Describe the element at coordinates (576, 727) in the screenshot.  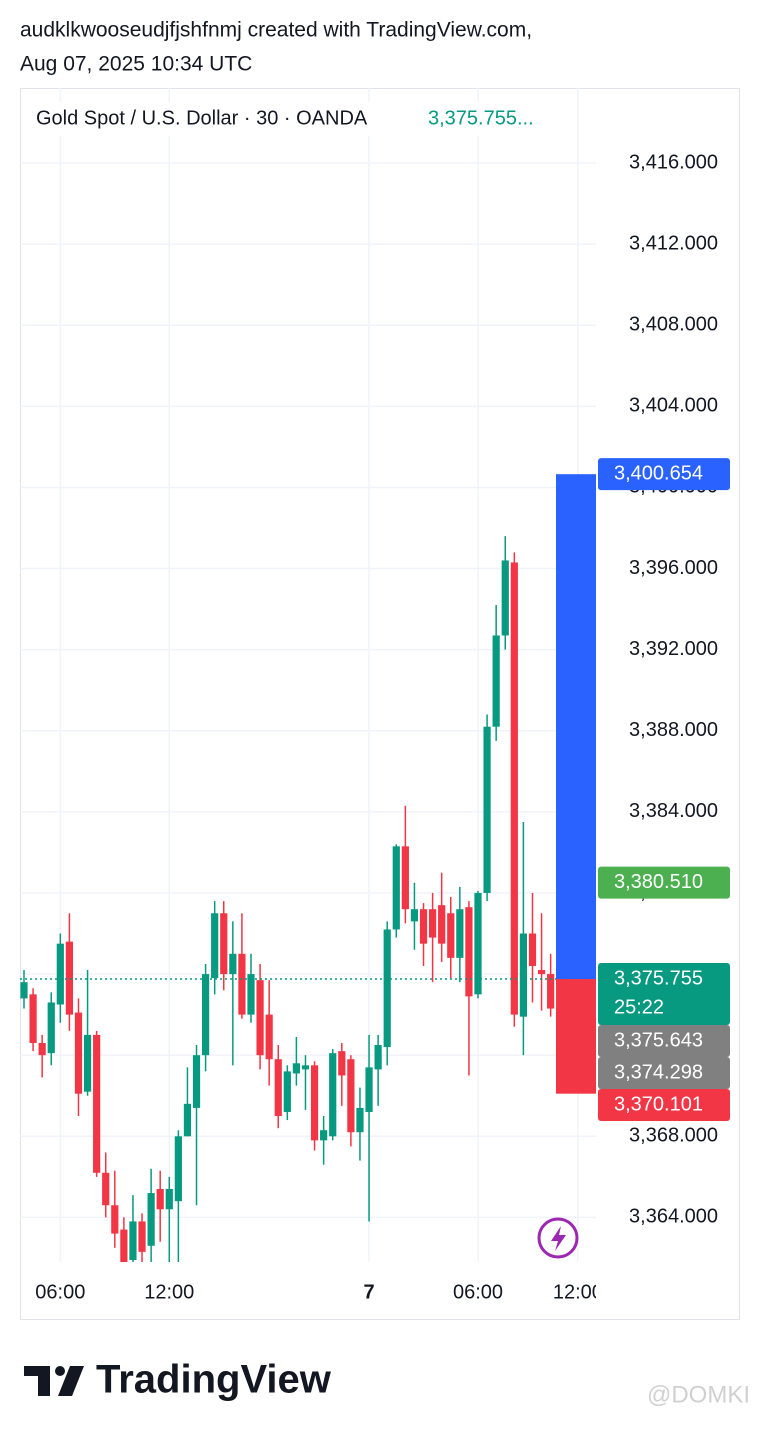
I see `position-target` at that location.